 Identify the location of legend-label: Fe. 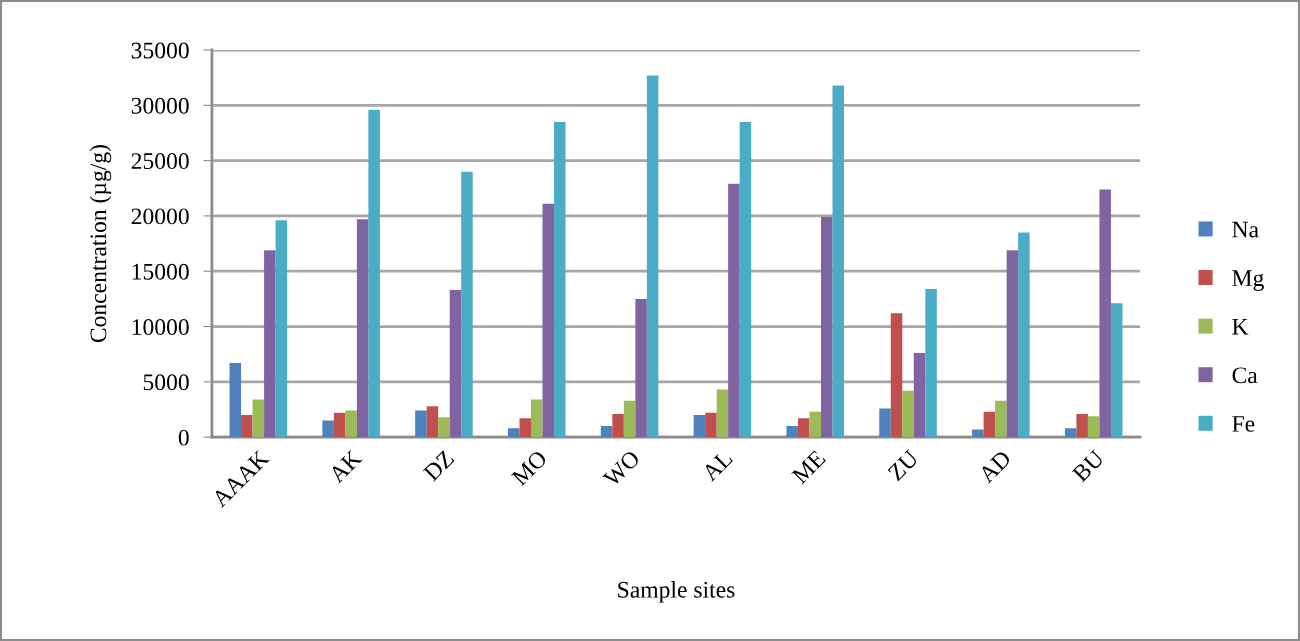
(1243, 424).